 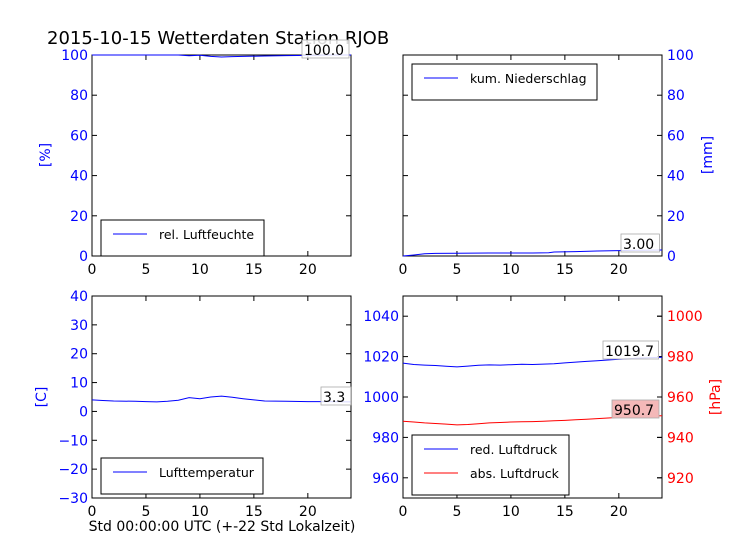 What do you see at coordinates (206, 234) in the screenshot?
I see `legend-label-1: rel. Luftfeuchte` at bounding box center [206, 234].